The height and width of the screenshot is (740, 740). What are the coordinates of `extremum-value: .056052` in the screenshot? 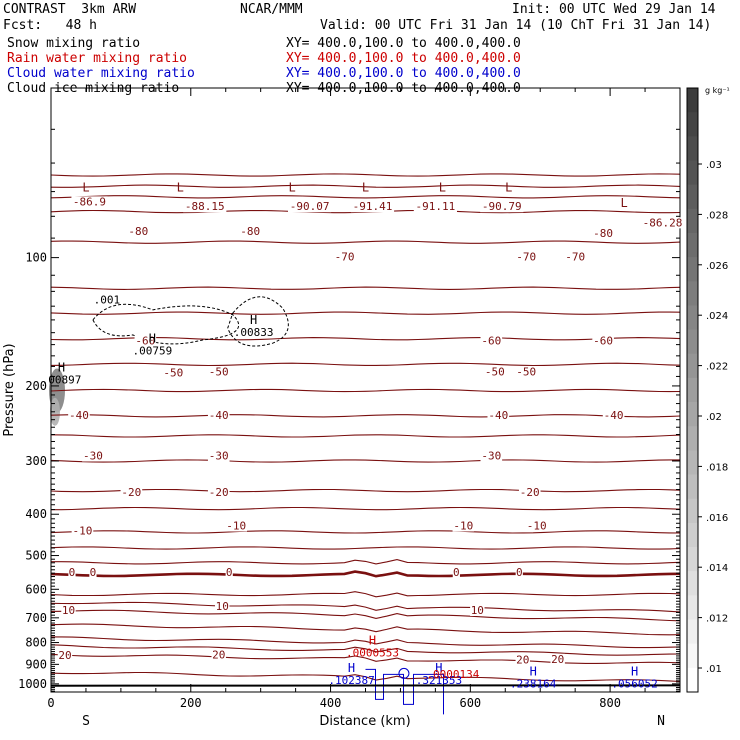 It's located at (634, 684).